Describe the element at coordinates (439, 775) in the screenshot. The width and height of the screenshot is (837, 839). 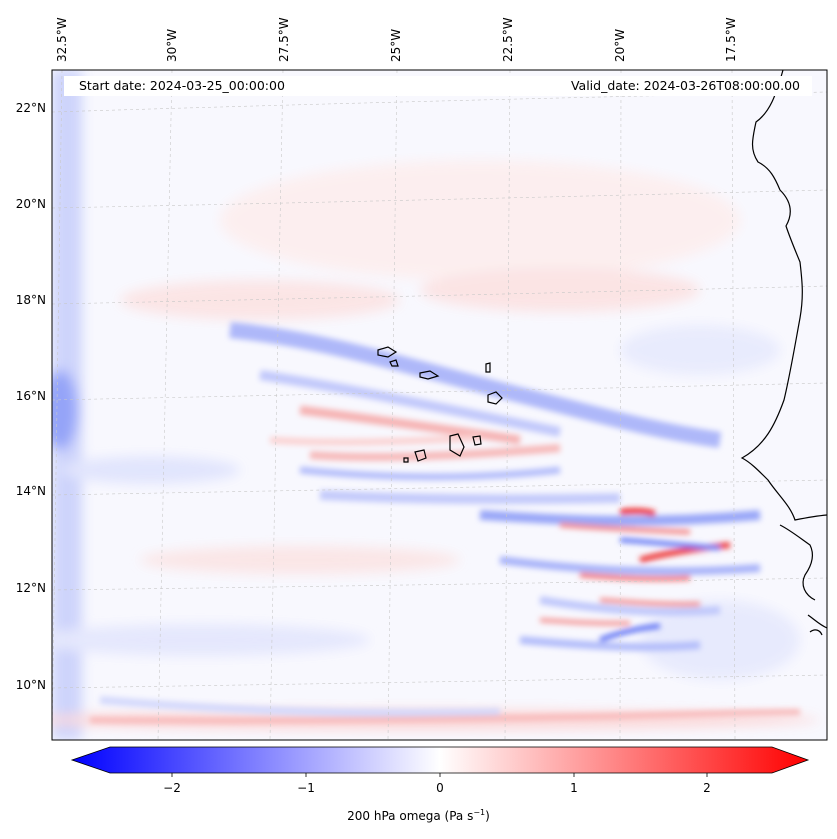
I see `colorbar-ticks` at that location.